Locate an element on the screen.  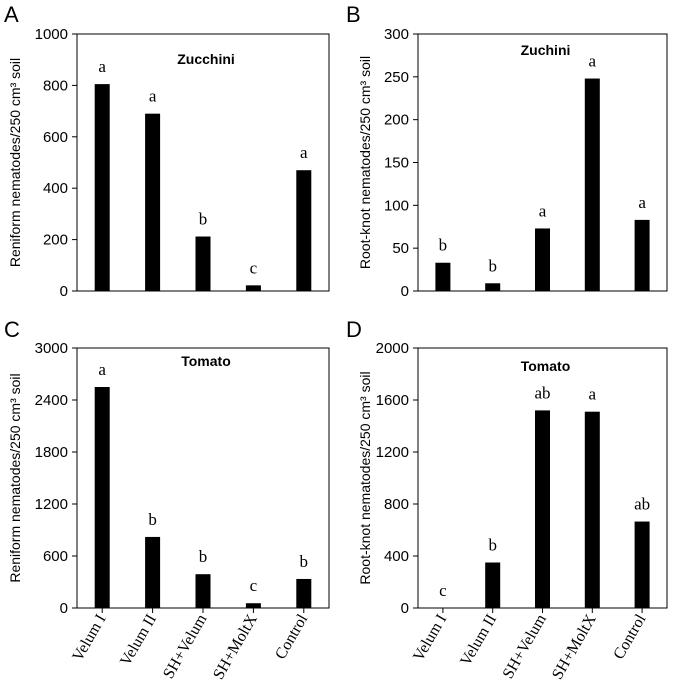
y-tick-label: 2000 is located at coordinates (392, 348).